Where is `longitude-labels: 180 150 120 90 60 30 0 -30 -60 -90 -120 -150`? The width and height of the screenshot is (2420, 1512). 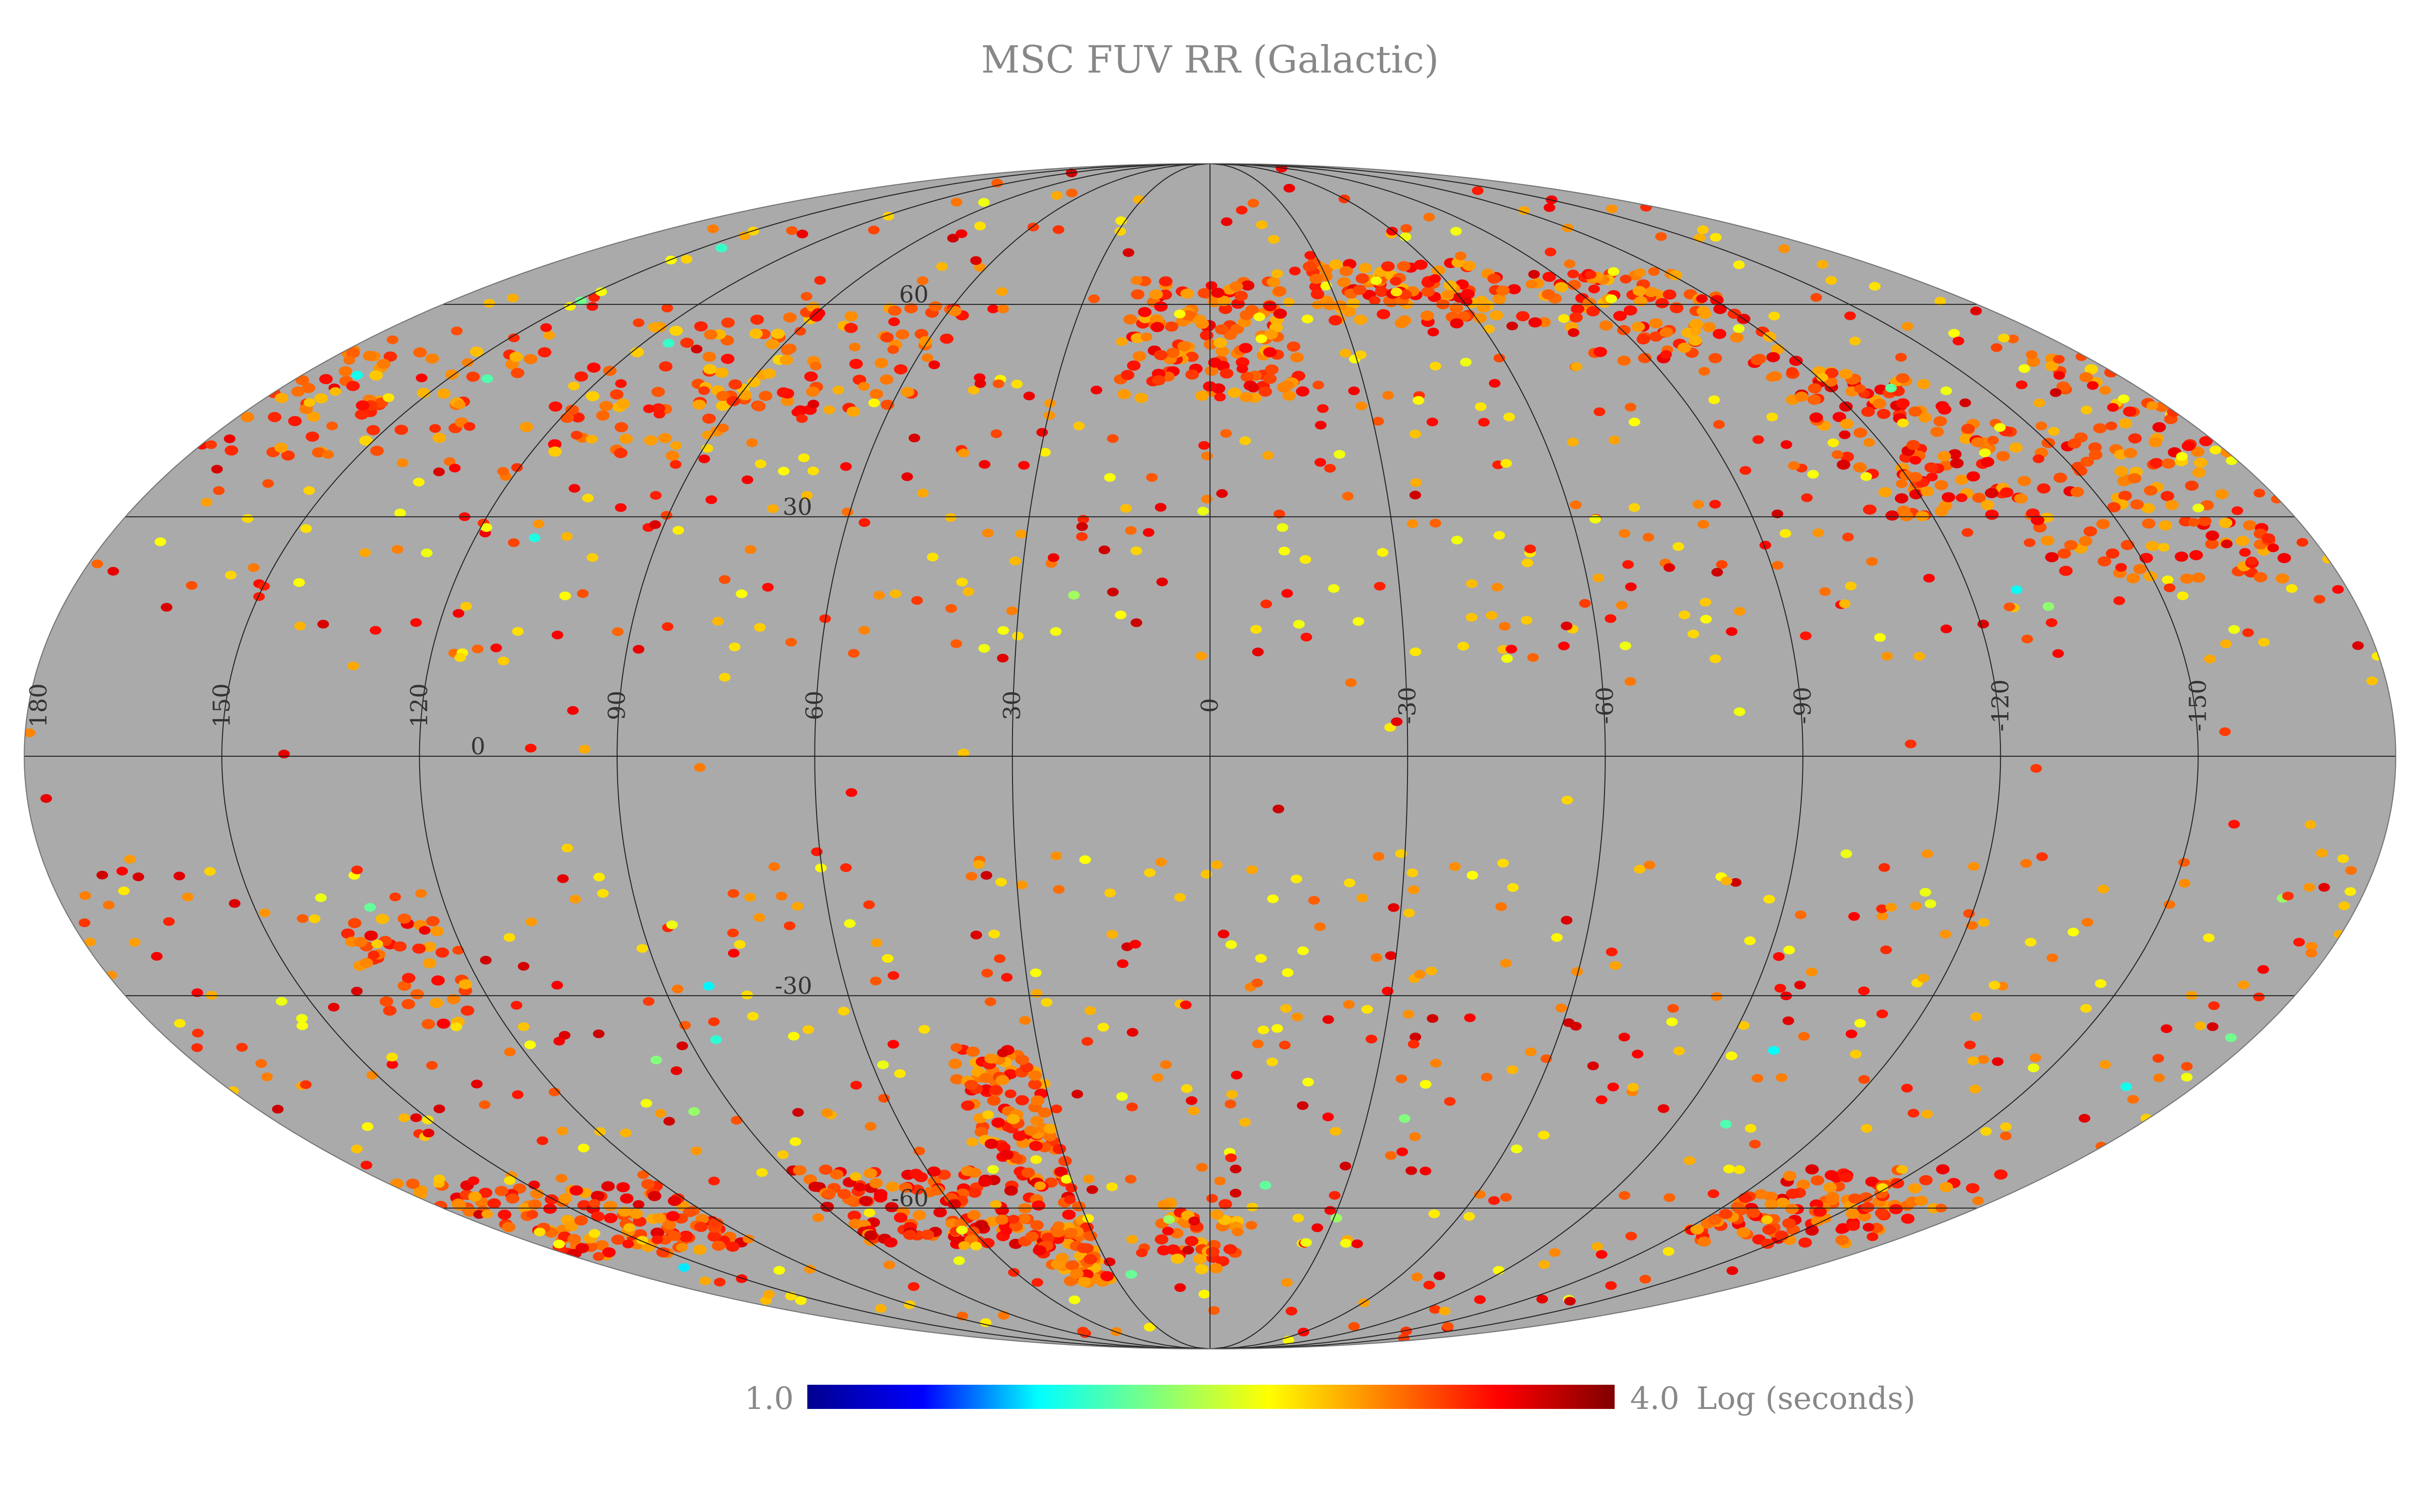
longitude-labels: 180 150 120 90 60 30 0 -30 -60 -90 -120 -150 is located at coordinates (1118, 705).